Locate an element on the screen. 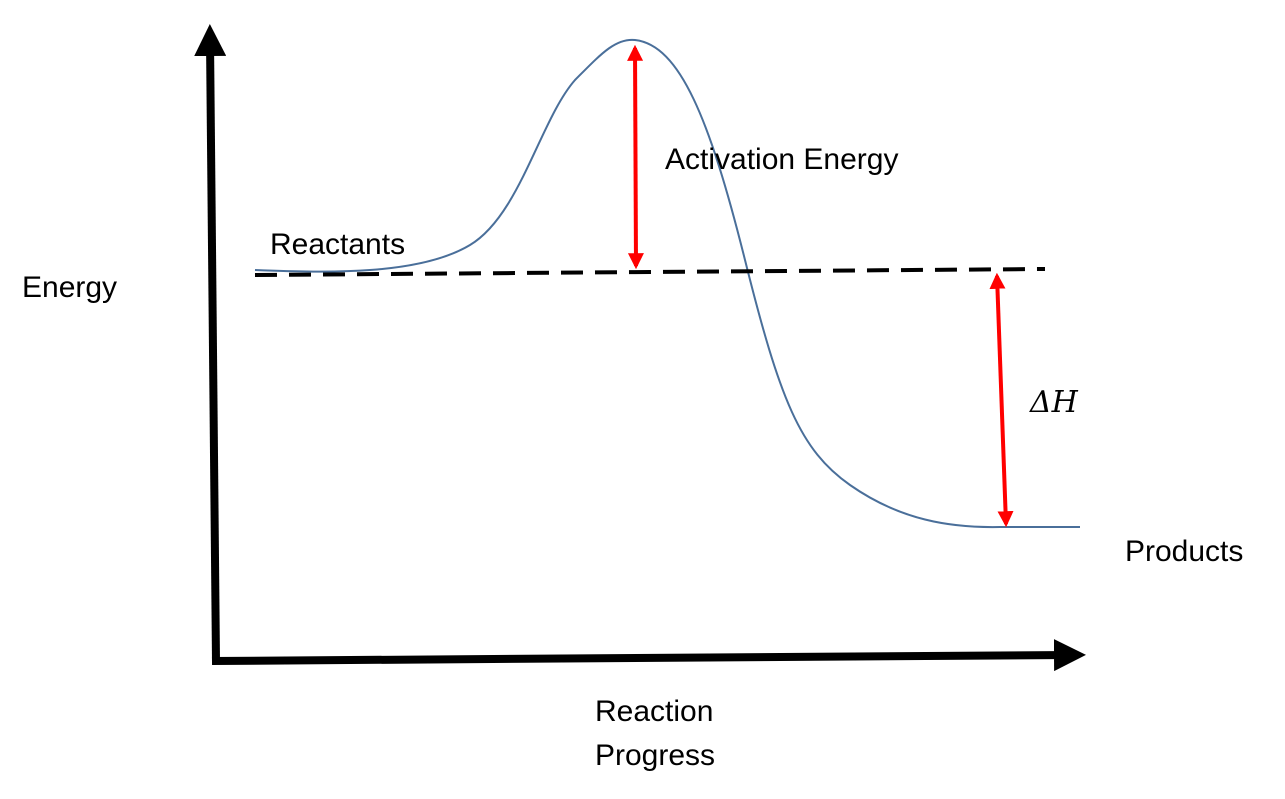  x-axis-label: Progress is located at coordinates (655, 755).